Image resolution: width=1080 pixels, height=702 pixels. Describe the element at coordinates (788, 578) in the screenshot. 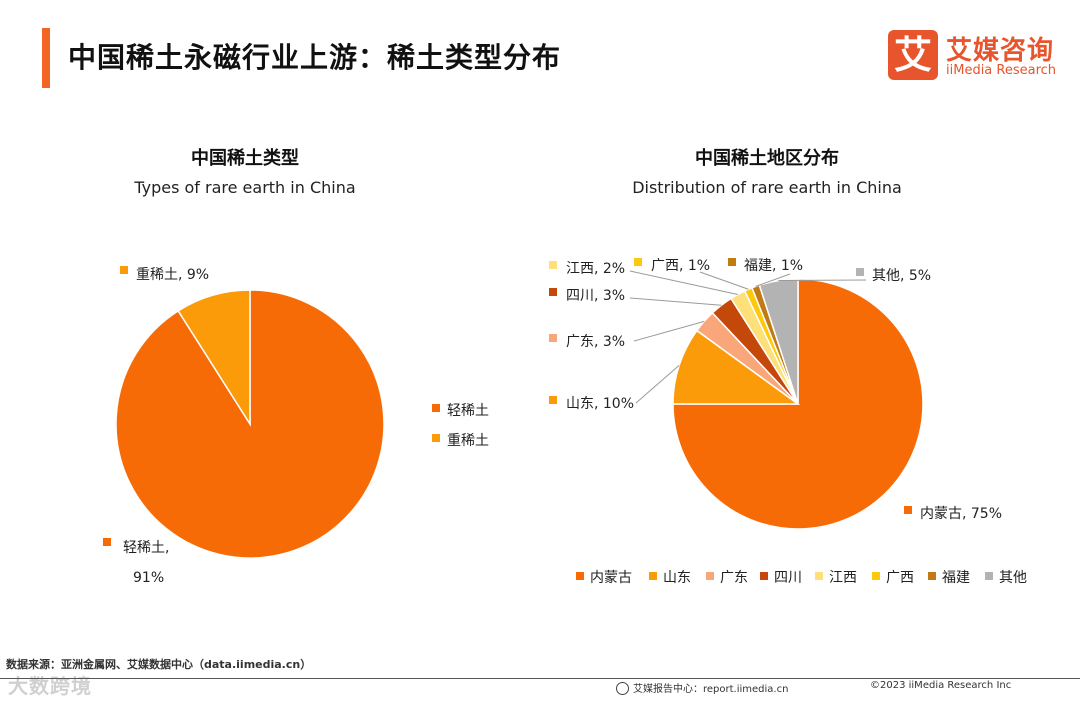

I see `chart2-legend-label-3: 四川` at that location.